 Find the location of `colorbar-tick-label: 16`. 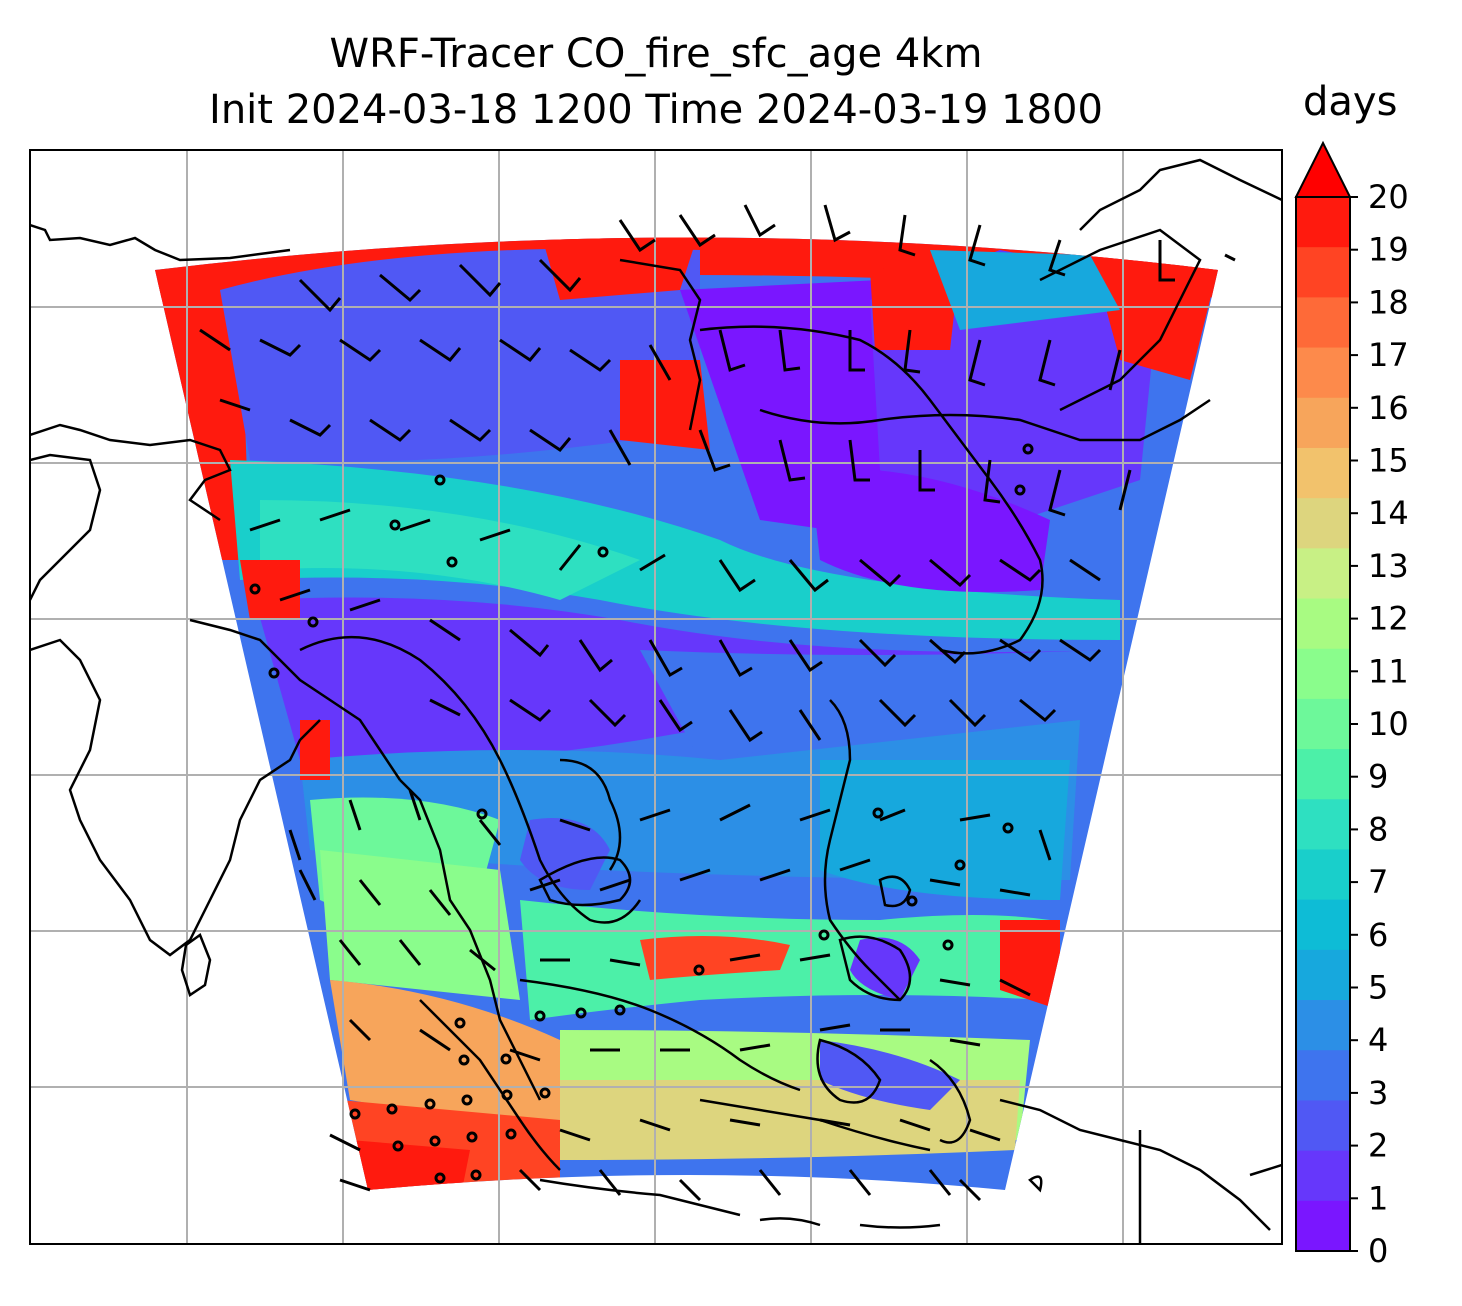

colorbar-tick-label: 16 is located at coordinates (1388, 408).